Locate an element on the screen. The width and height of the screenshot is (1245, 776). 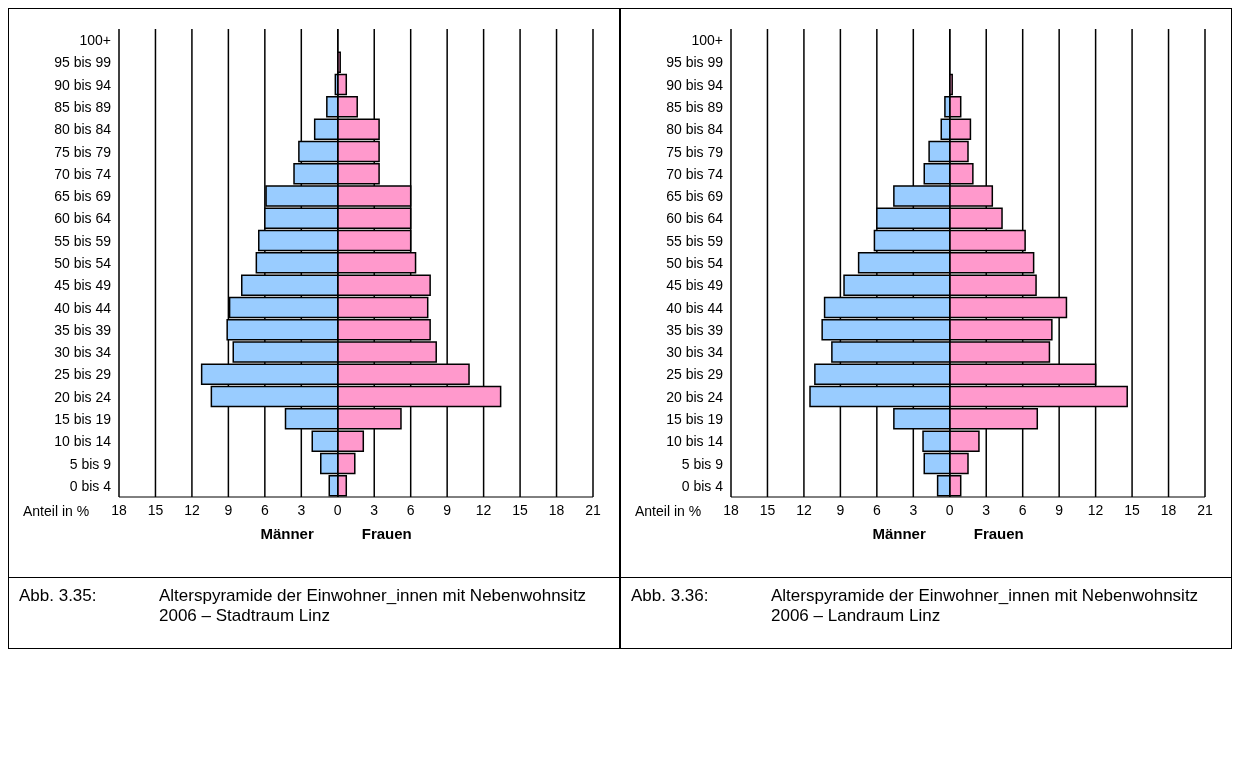
text: Alterspyramide der Einwohner_innen mit Nebenwohnsitz 2006 – Landraum Linz is located at coordinates (985, 606).